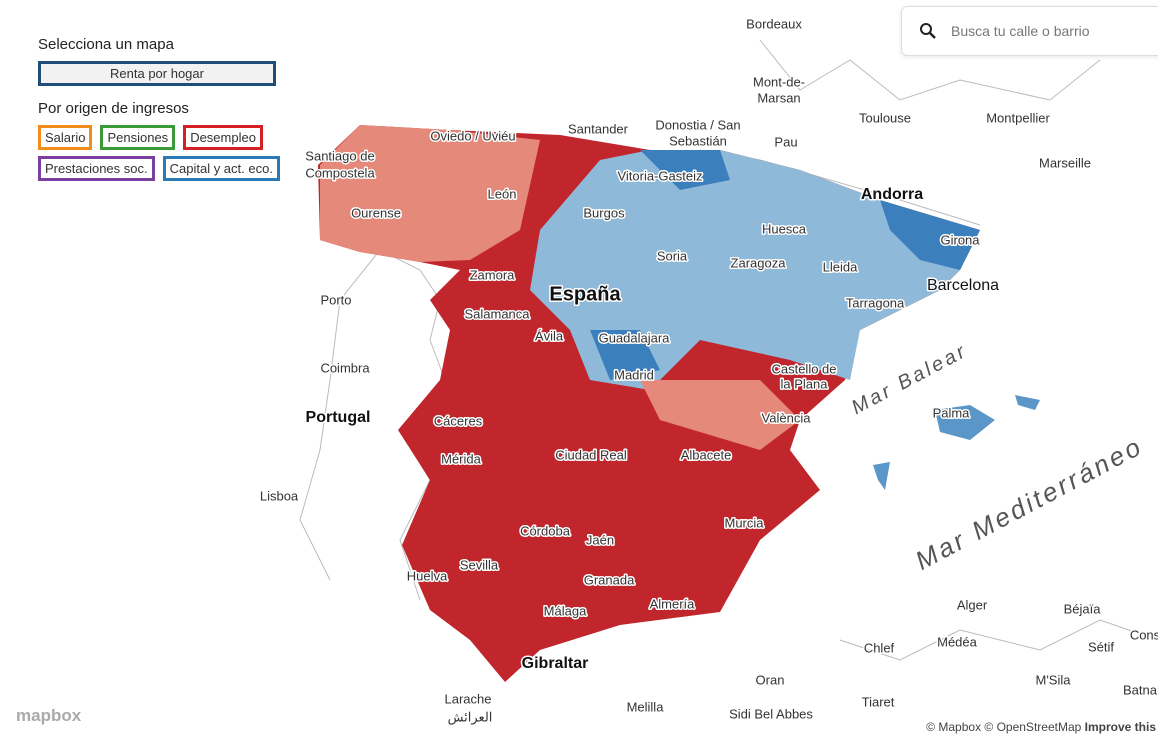 The height and width of the screenshot is (736, 1158). Describe the element at coordinates (1101, 646) in the screenshot. I see `place-label: Sétif` at that location.